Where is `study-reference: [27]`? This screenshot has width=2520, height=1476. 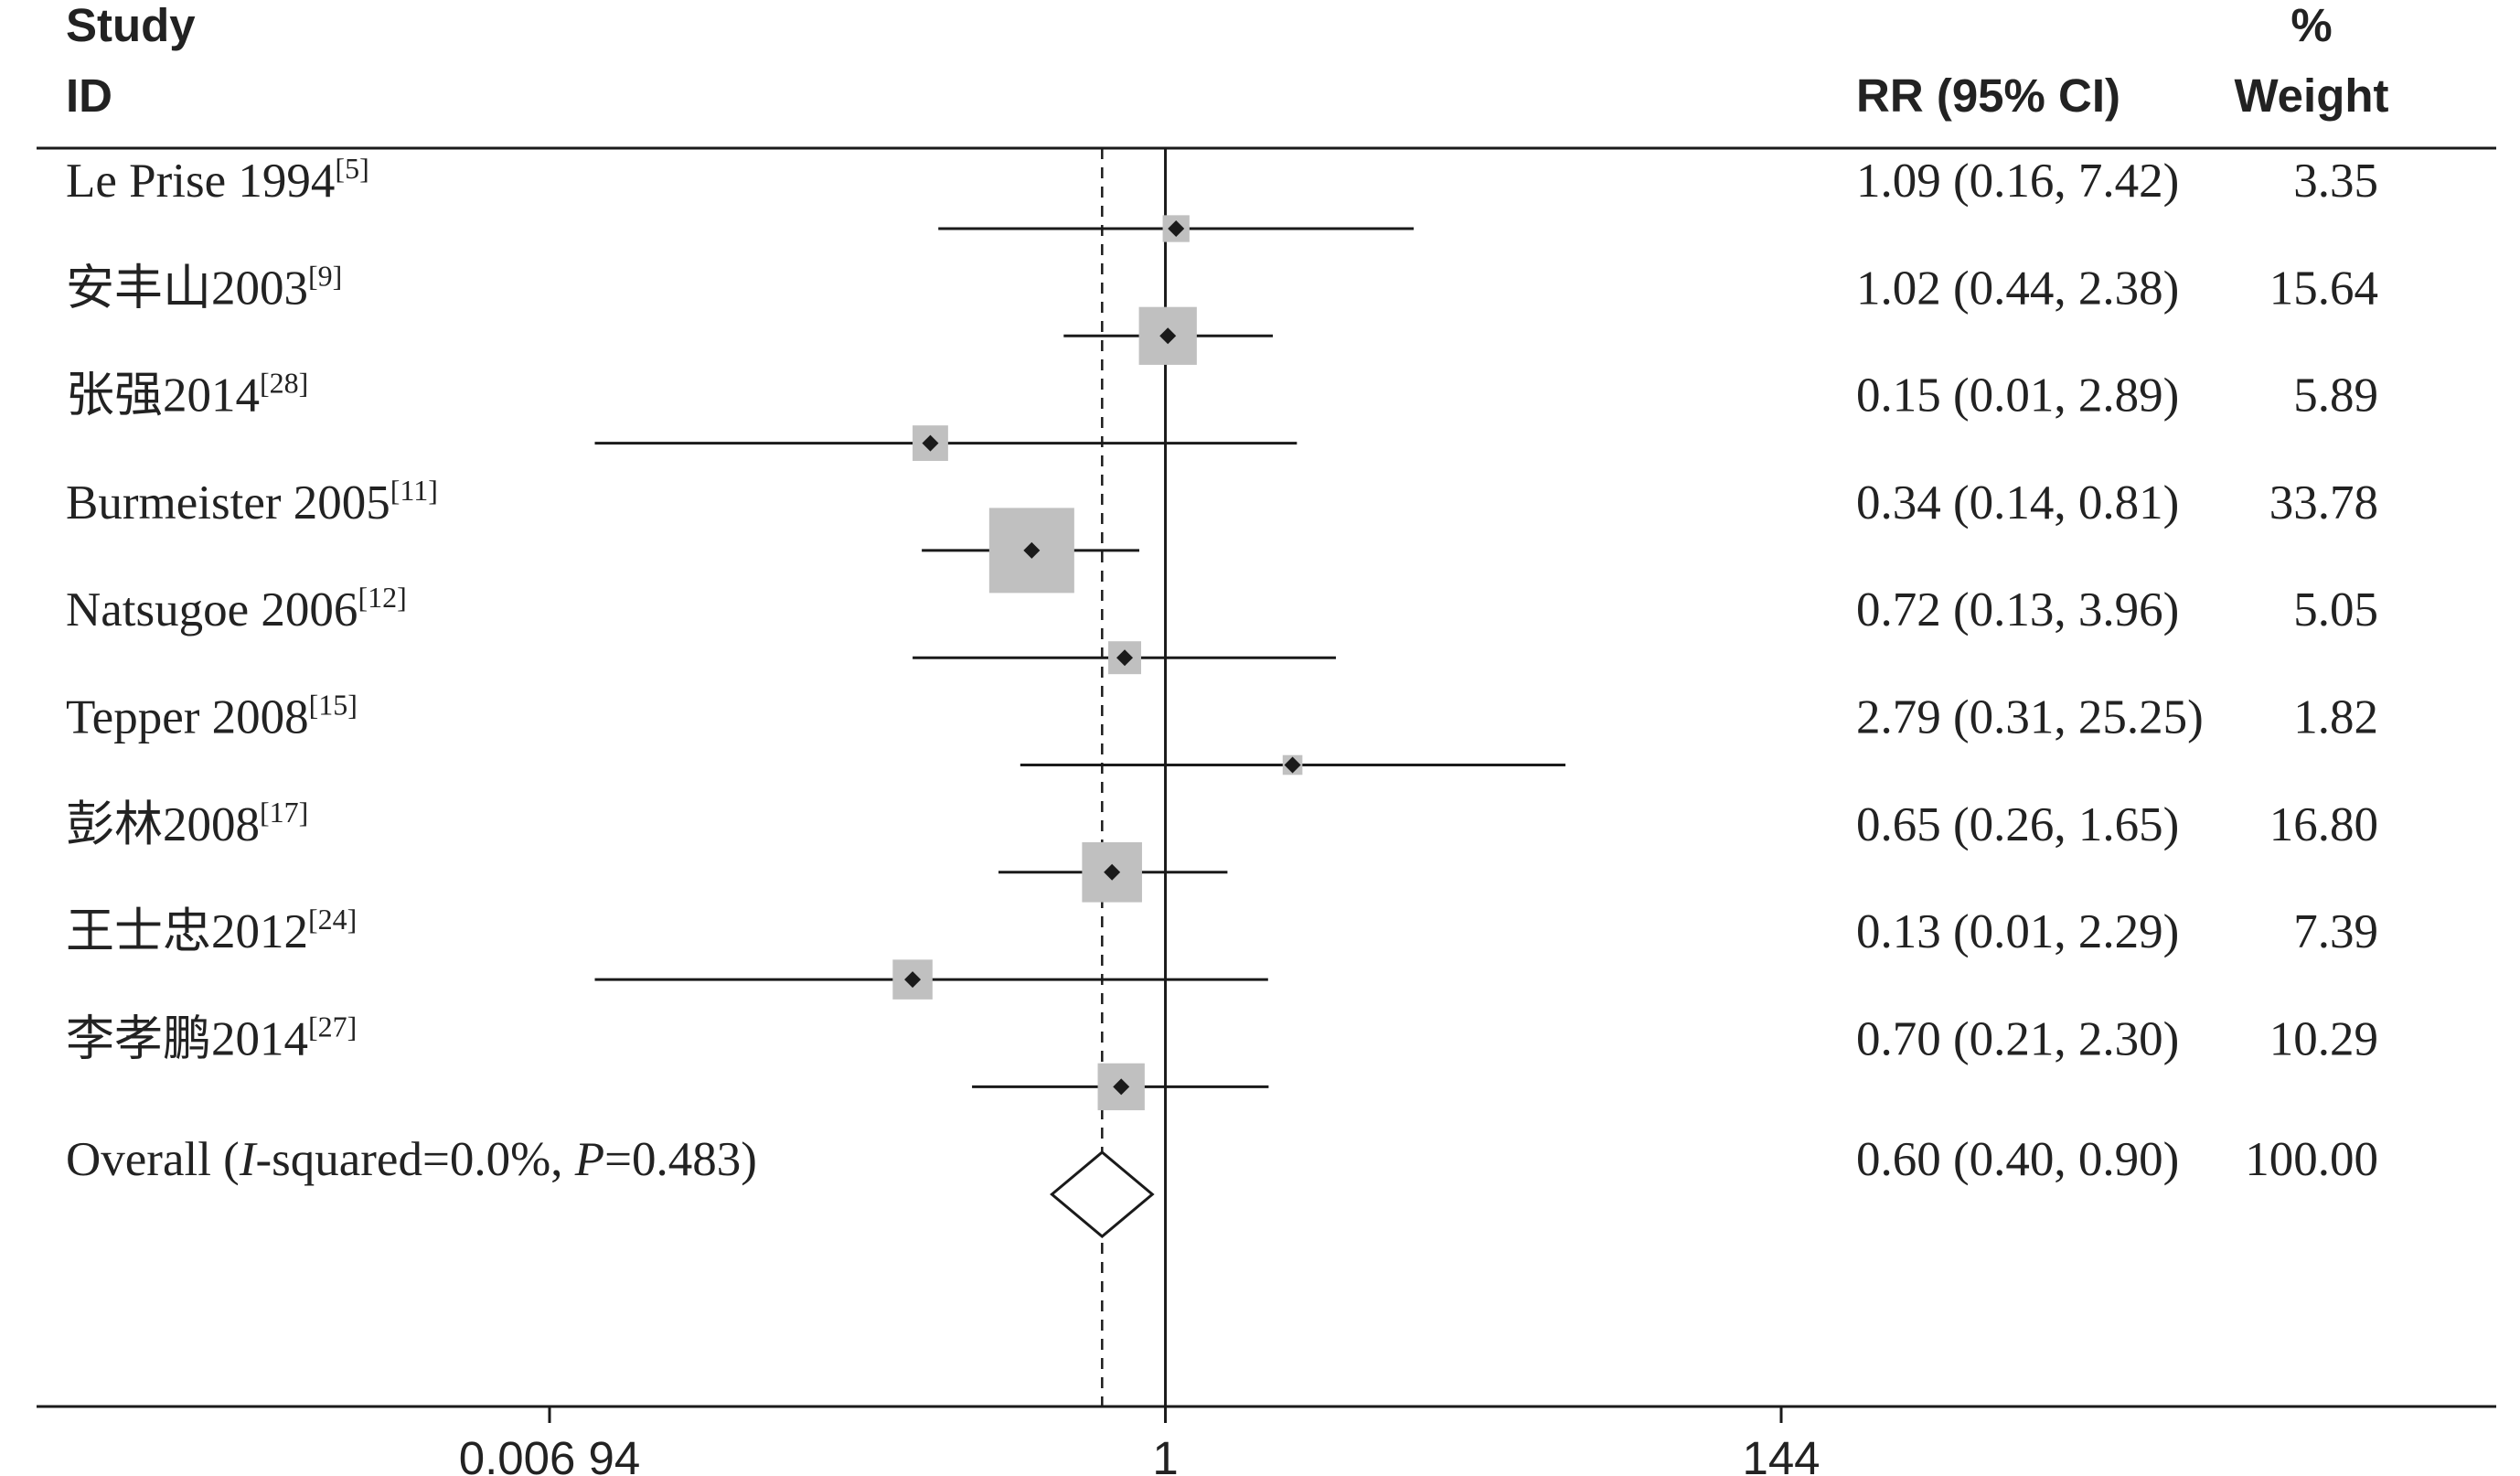
study-reference: [27] is located at coordinates (332, 1026).